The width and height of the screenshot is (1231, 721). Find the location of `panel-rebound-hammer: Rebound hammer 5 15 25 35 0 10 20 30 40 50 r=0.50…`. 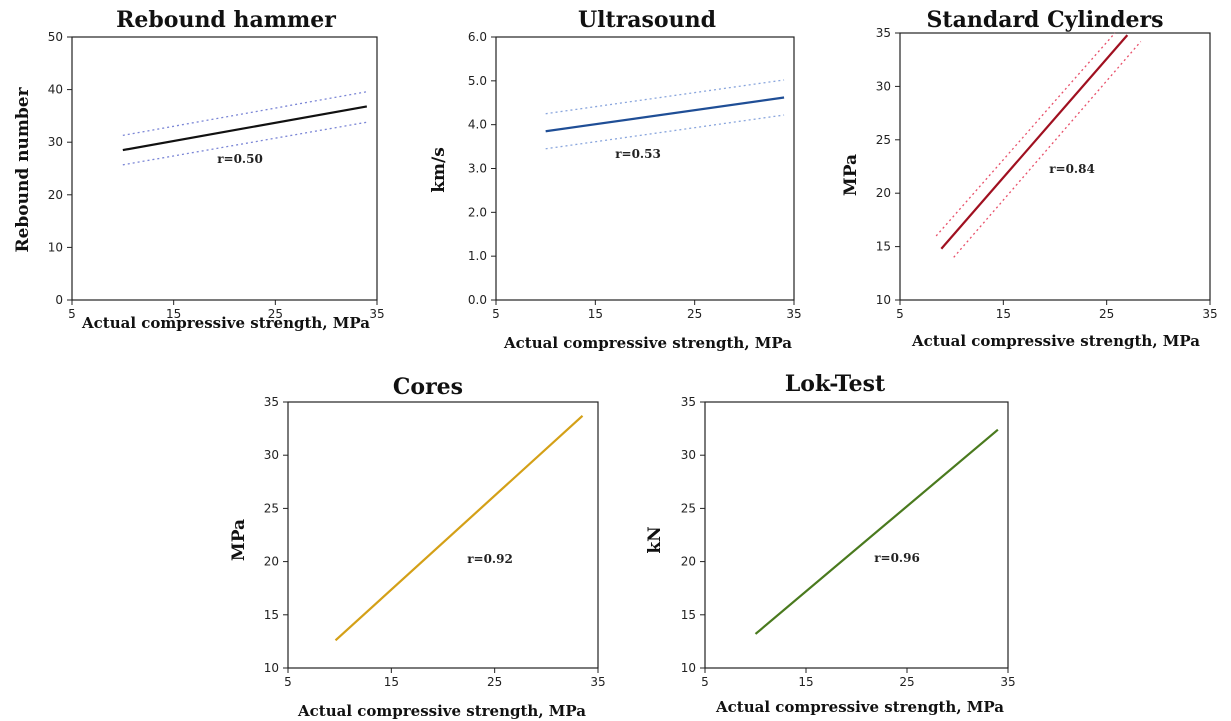

panel-rebound-hammer: Rebound hammer 5 15 25 35 0 10 20 30 40 50 r=0.50… is located at coordinates (199, 169).